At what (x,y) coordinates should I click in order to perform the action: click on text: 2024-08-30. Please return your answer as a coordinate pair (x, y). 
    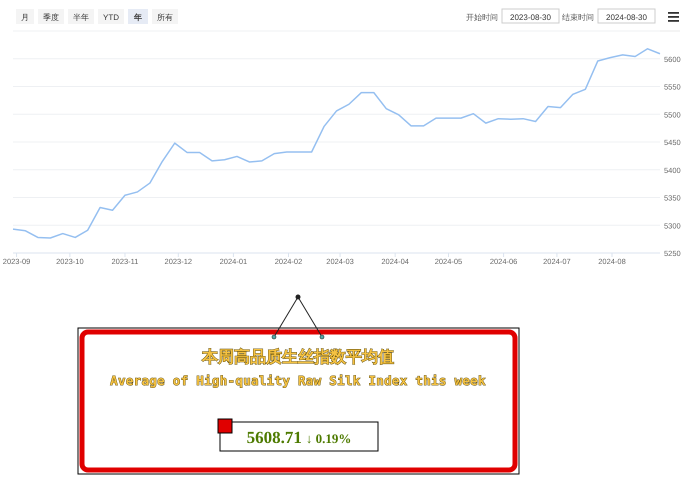
    Looking at the image, I should click on (627, 17).